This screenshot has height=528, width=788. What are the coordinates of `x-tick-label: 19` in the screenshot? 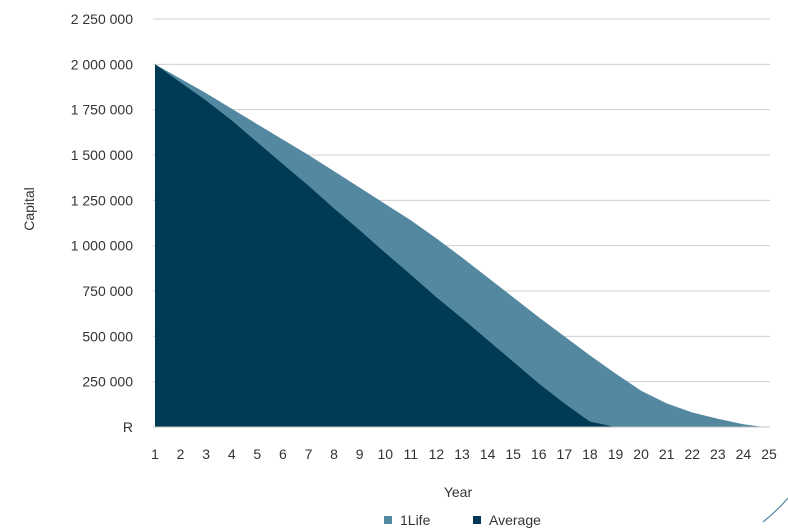 It's located at (616, 454).